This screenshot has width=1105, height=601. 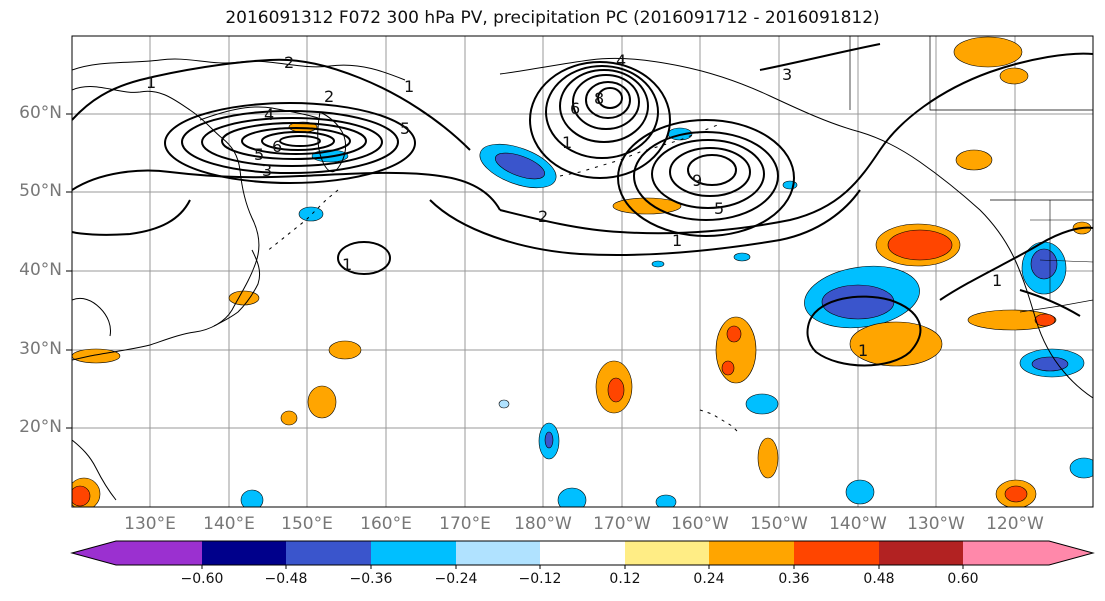 What do you see at coordinates (1071, 553) in the screenshot?
I see `colorbar-extend-high` at bounding box center [1071, 553].